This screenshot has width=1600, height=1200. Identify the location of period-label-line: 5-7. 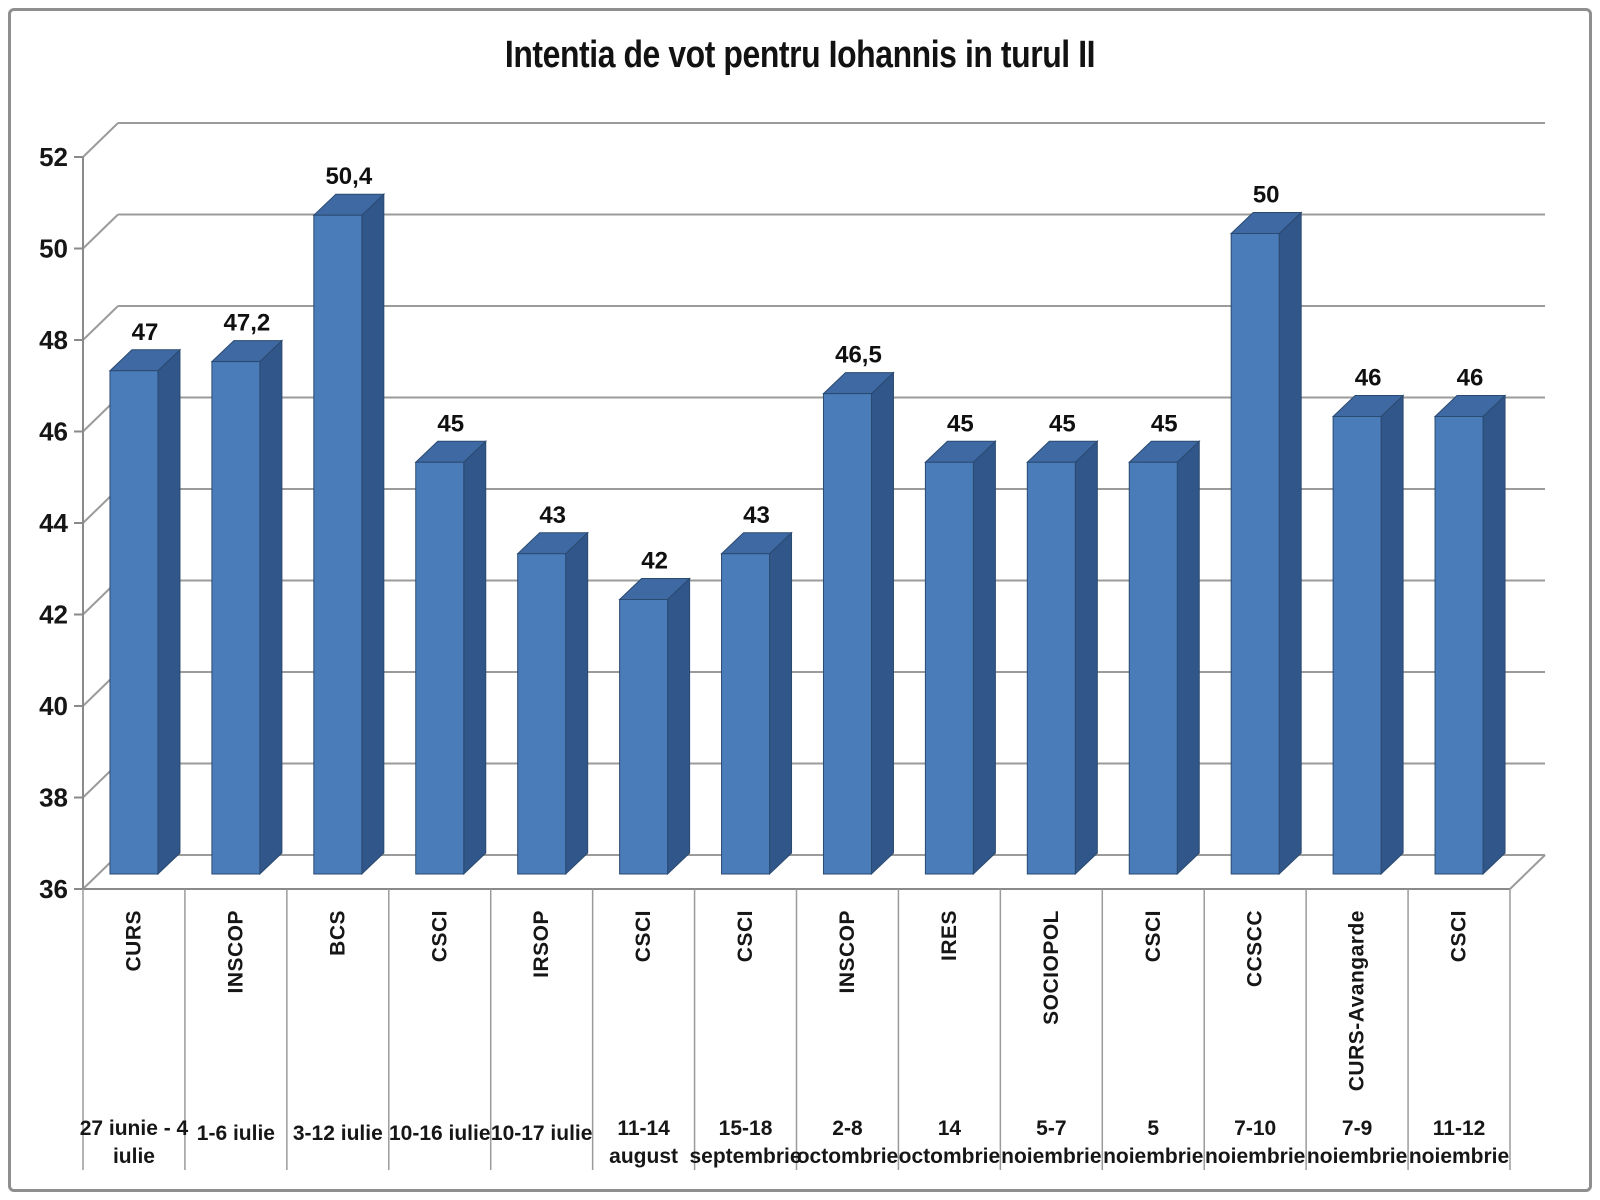
(1051, 1128).